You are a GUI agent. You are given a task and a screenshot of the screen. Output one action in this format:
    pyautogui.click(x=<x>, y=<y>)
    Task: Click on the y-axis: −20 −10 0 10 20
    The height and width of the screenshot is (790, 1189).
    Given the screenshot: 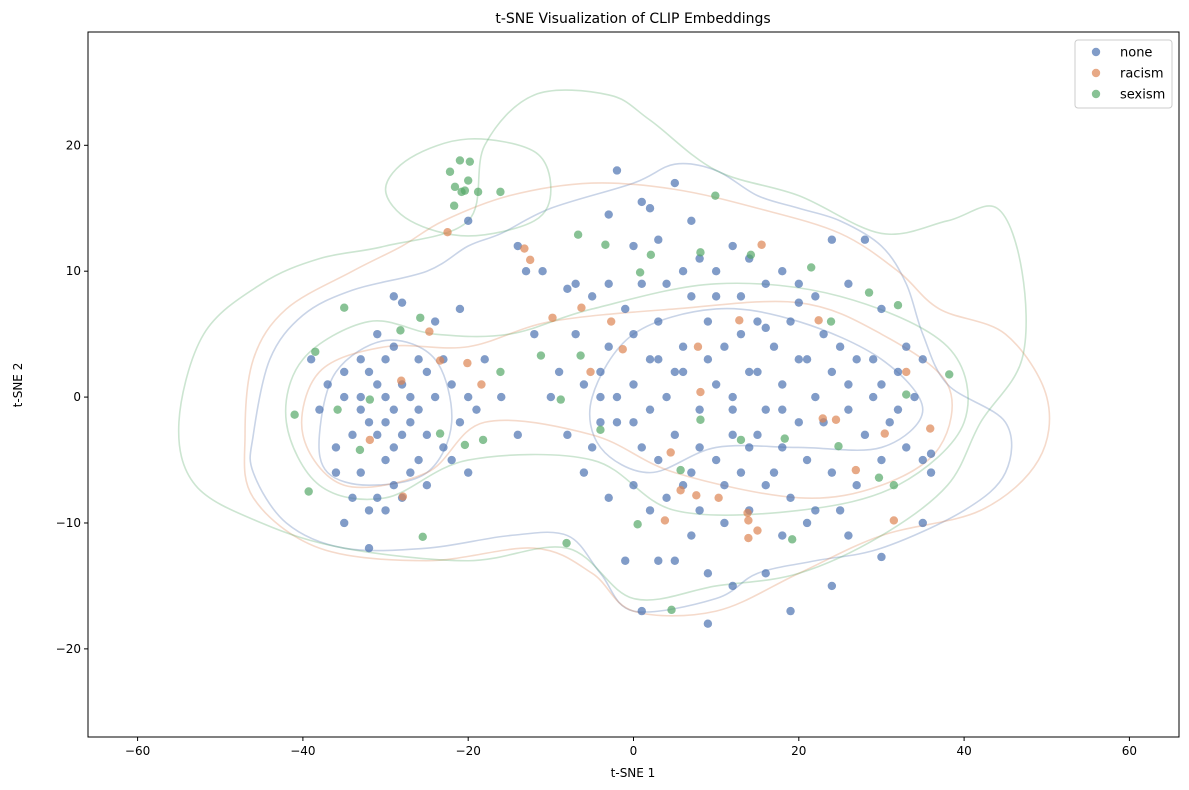 What is the action you would take?
    pyautogui.click(x=72, y=397)
    